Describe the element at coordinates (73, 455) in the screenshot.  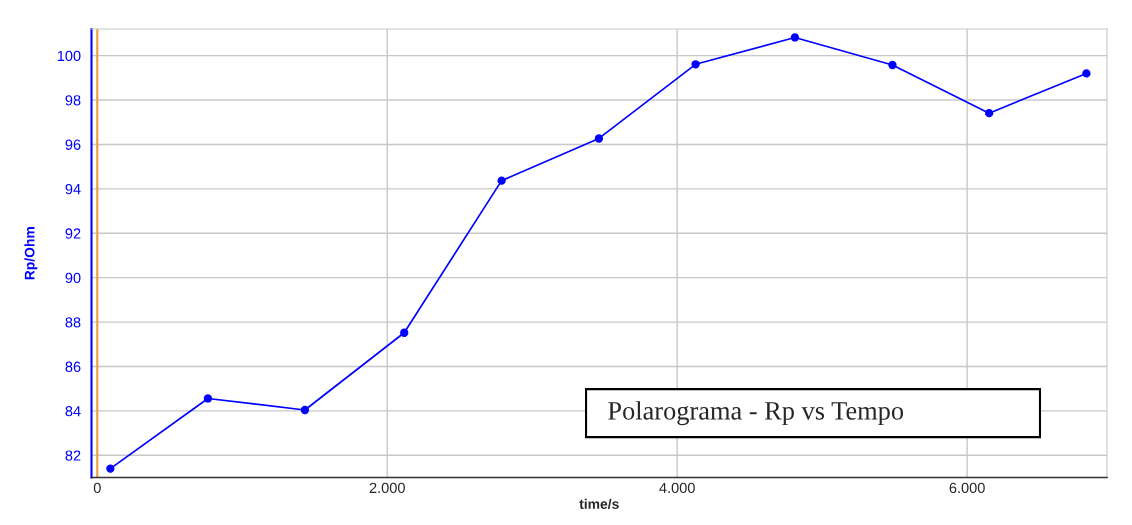
I see `y-tick-label: 82` at that location.